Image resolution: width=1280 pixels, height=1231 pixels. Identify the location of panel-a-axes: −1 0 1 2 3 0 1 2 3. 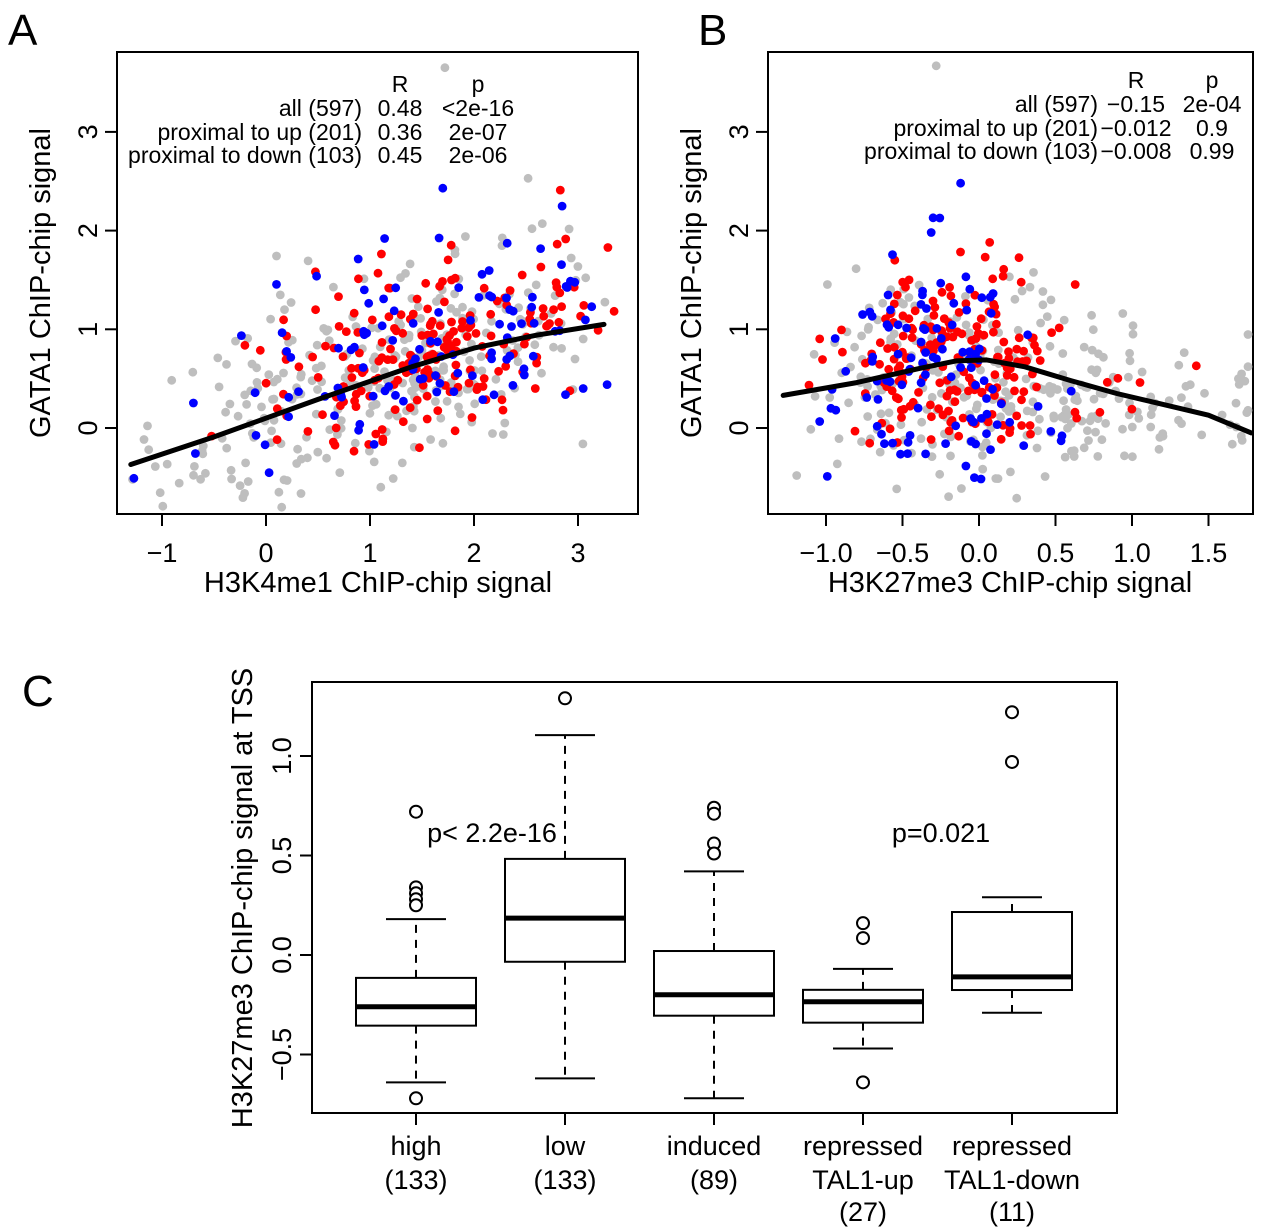
(329, 346).